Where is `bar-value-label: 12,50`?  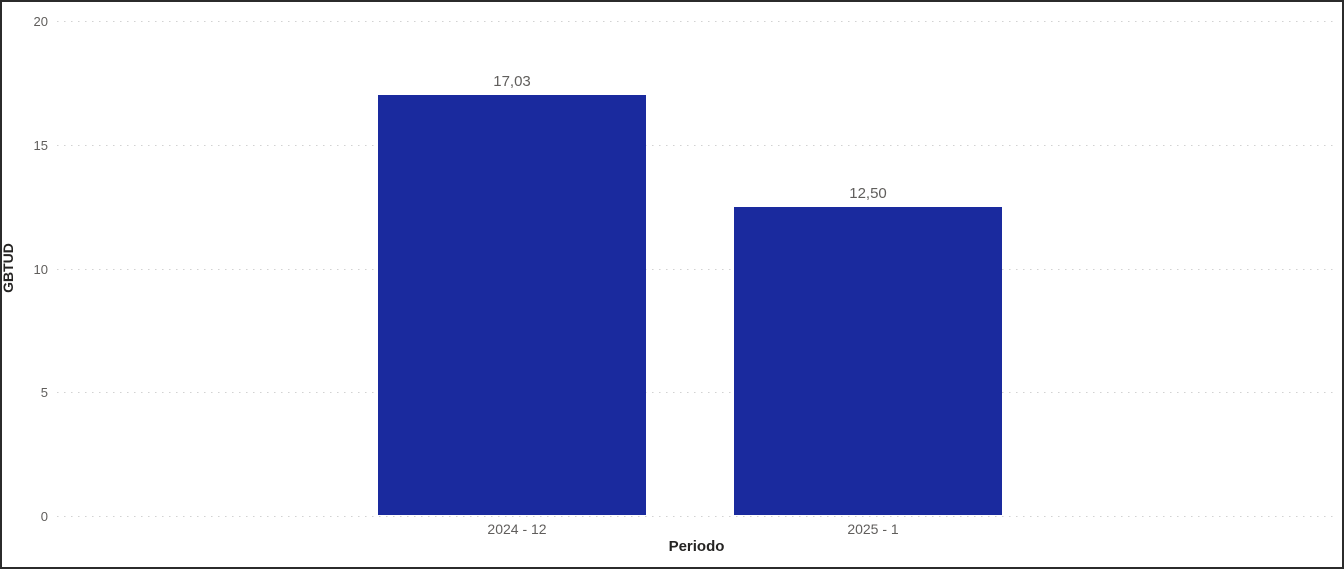 bar-value-label: 12,50 is located at coordinates (868, 193).